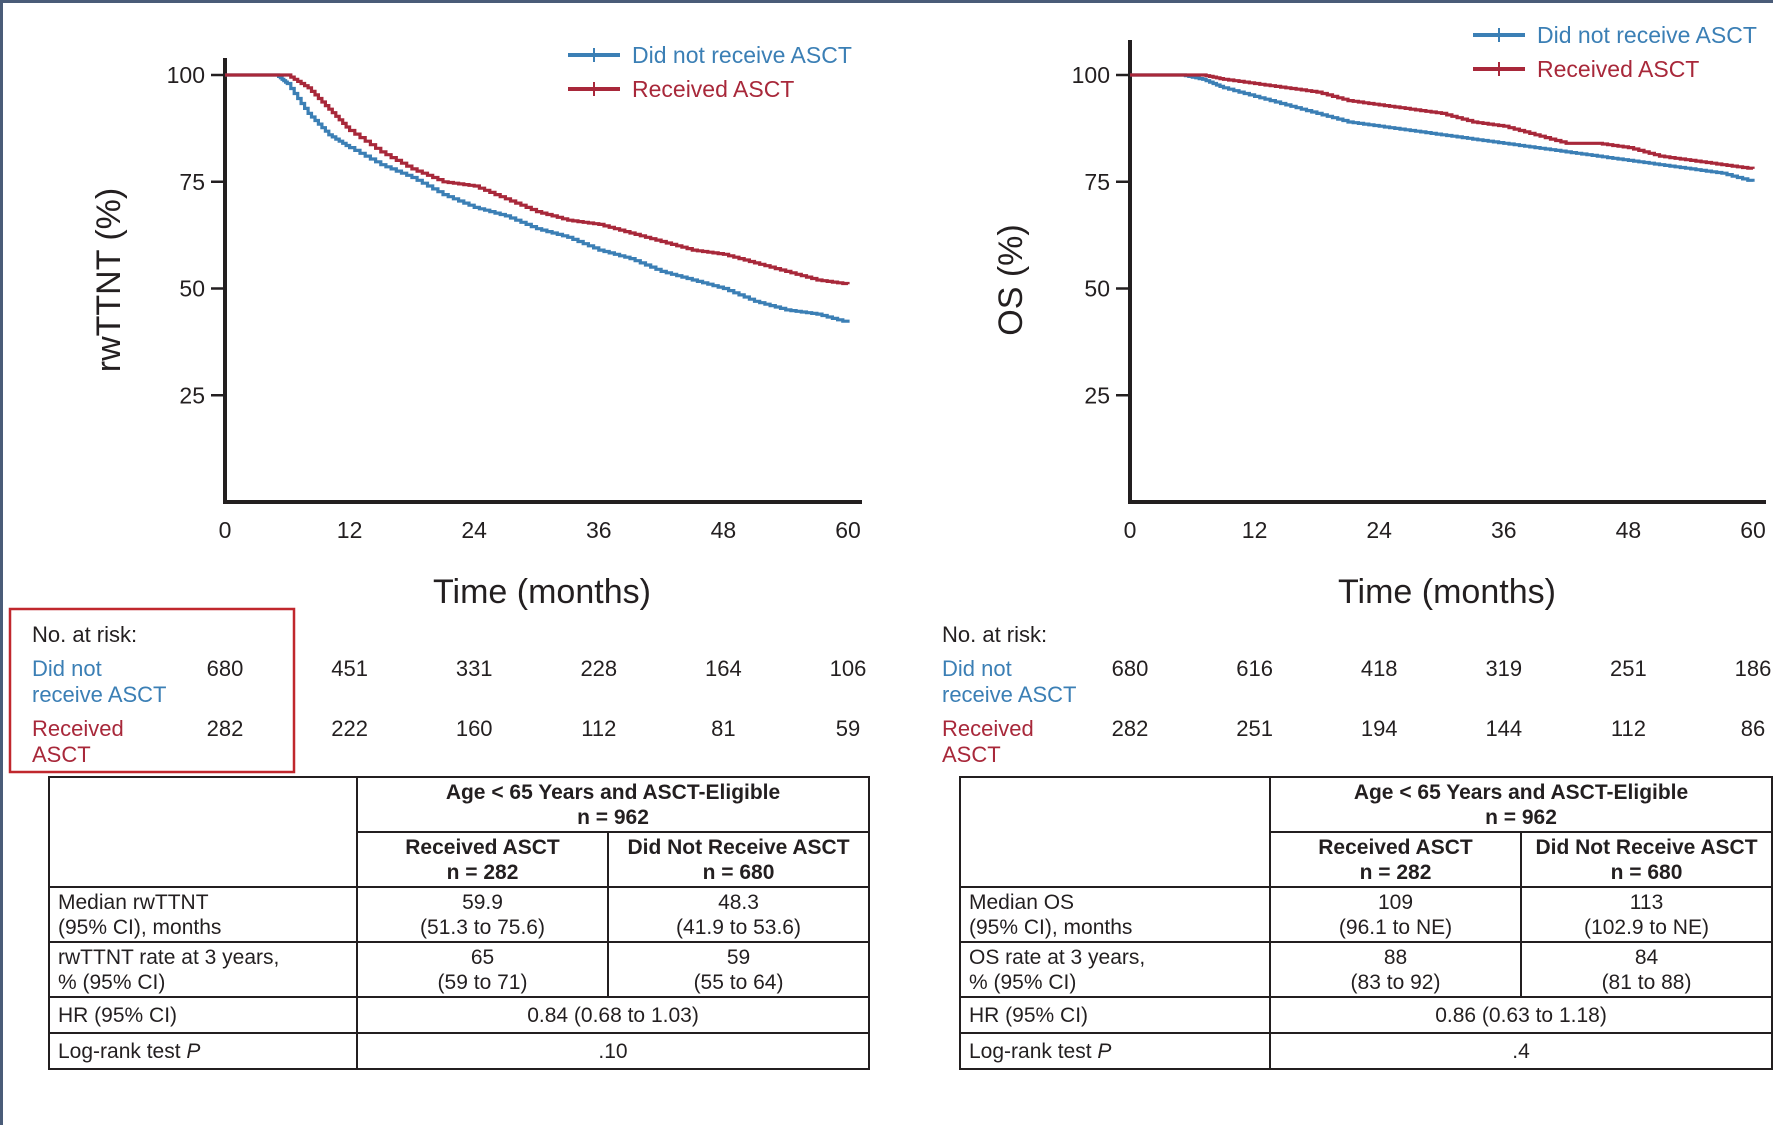 Image resolution: width=1773 pixels, height=1125 pixels. What do you see at coordinates (613, 1051) in the screenshot?
I see `logrank-value: .10` at bounding box center [613, 1051].